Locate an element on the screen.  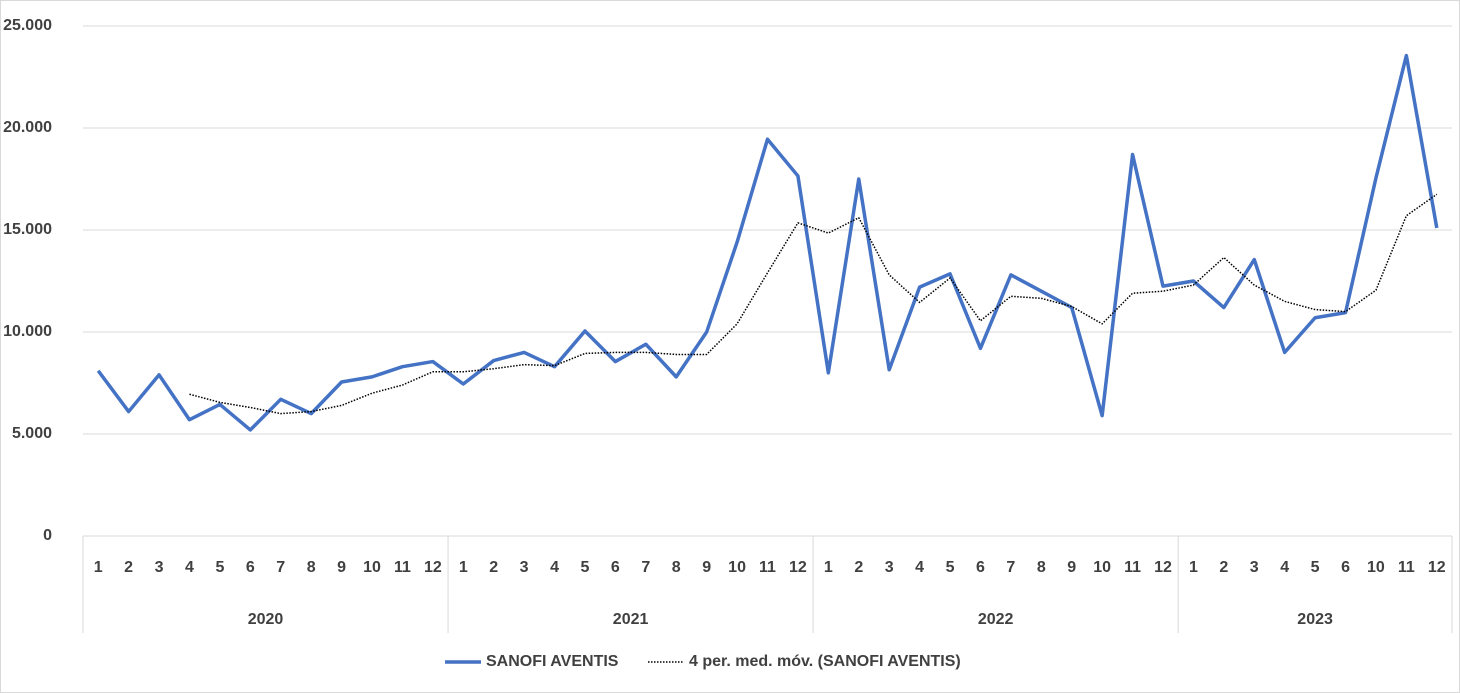
y-tick-label: 15.000 is located at coordinates (27, 229).